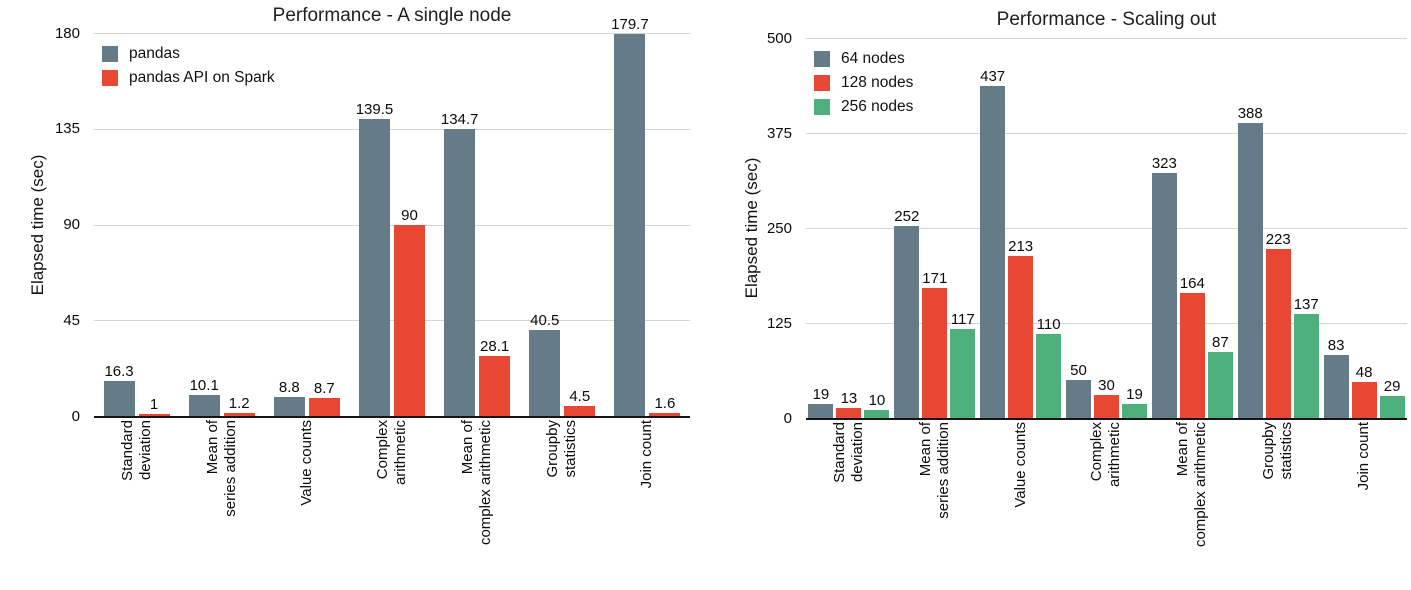 The image size is (1411, 590). I want to click on bar-and-label: 137, so click(1306, 228).